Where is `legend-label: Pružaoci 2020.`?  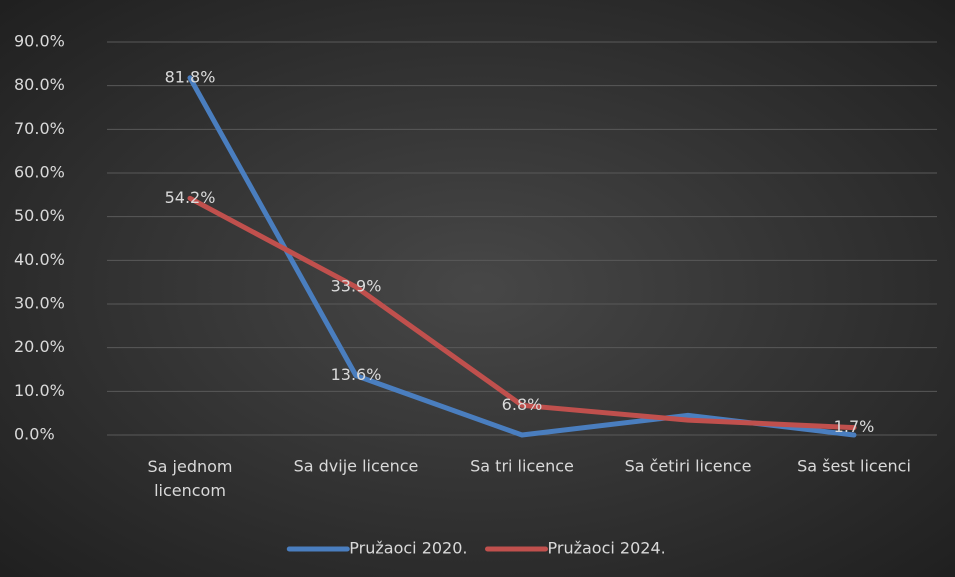
legend-label: Pružaoci 2020. is located at coordinates (408, 548).